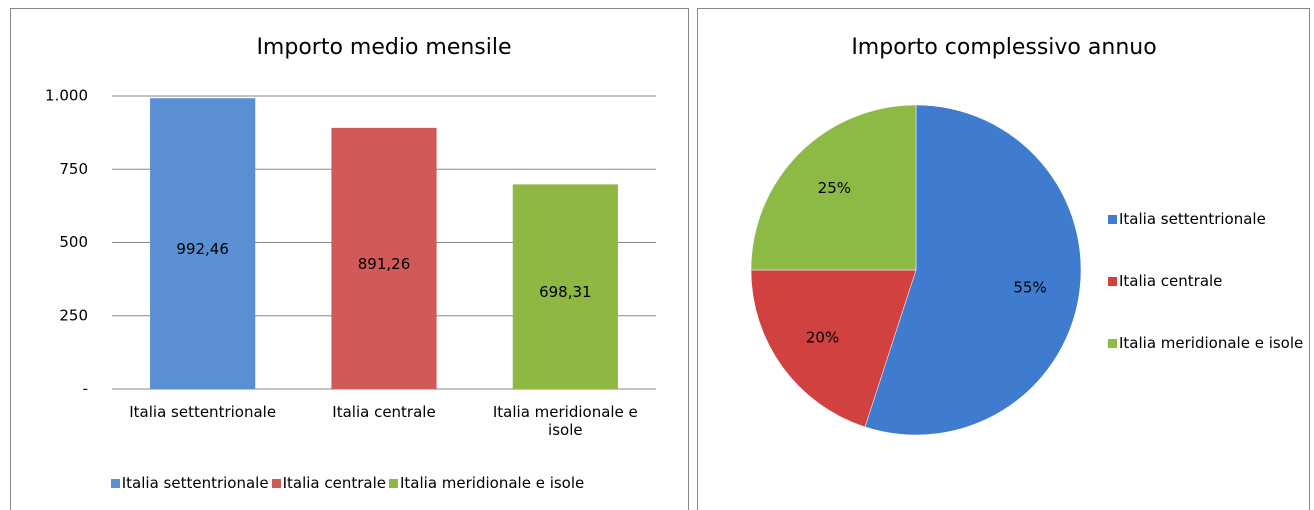  I want to click on x-tick-label: Italia settentrionale, so click(203, 412).